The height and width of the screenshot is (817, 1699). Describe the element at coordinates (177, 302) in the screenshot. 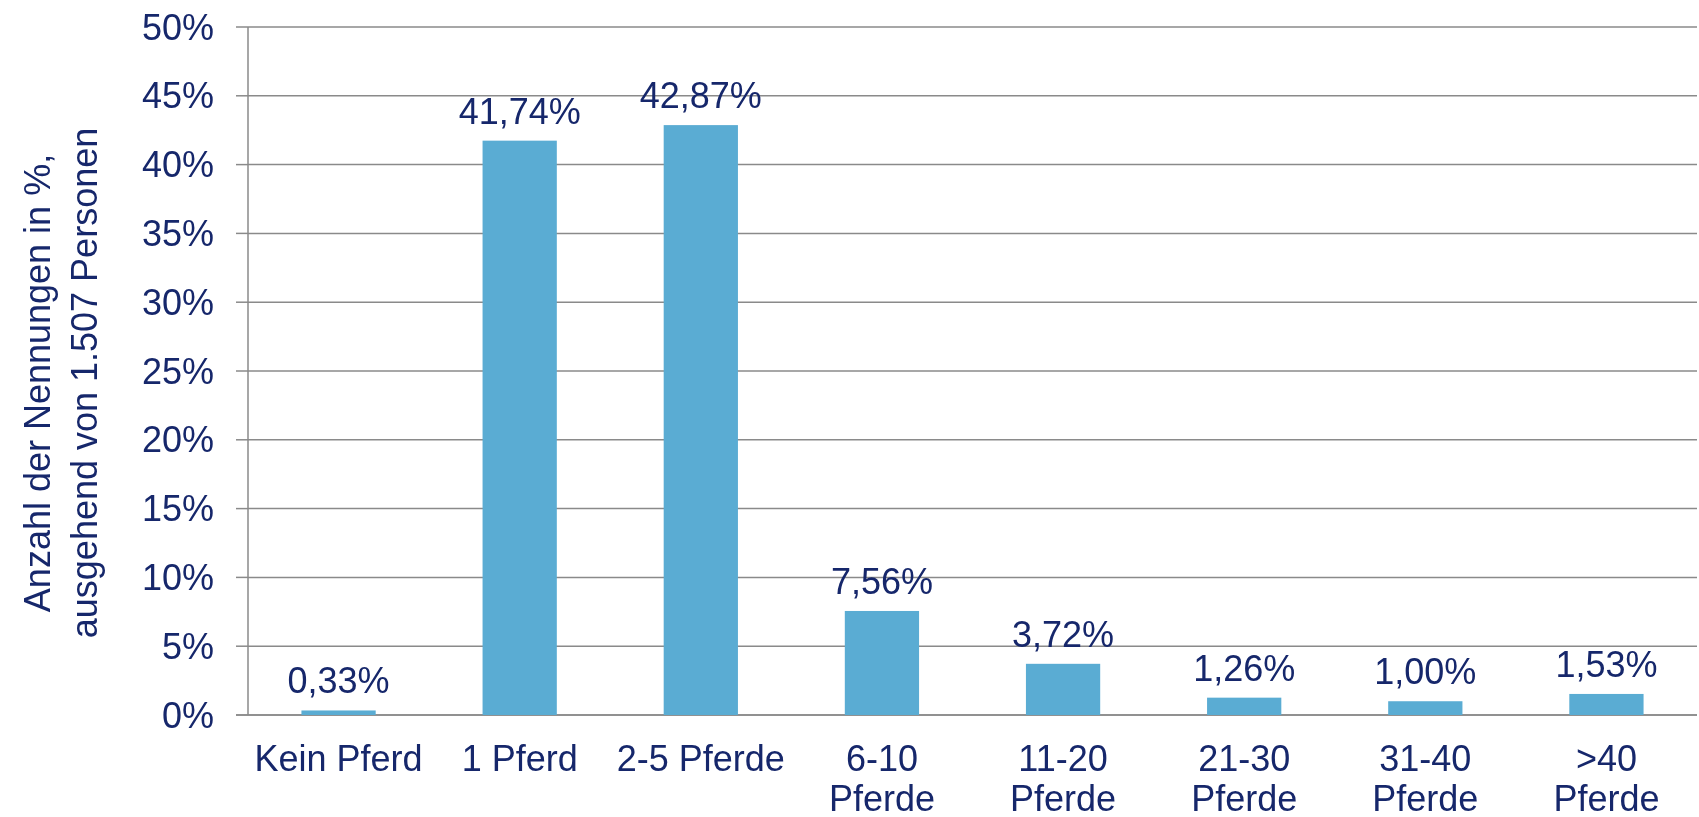

I see `y-tick-label: 30%` at that location.